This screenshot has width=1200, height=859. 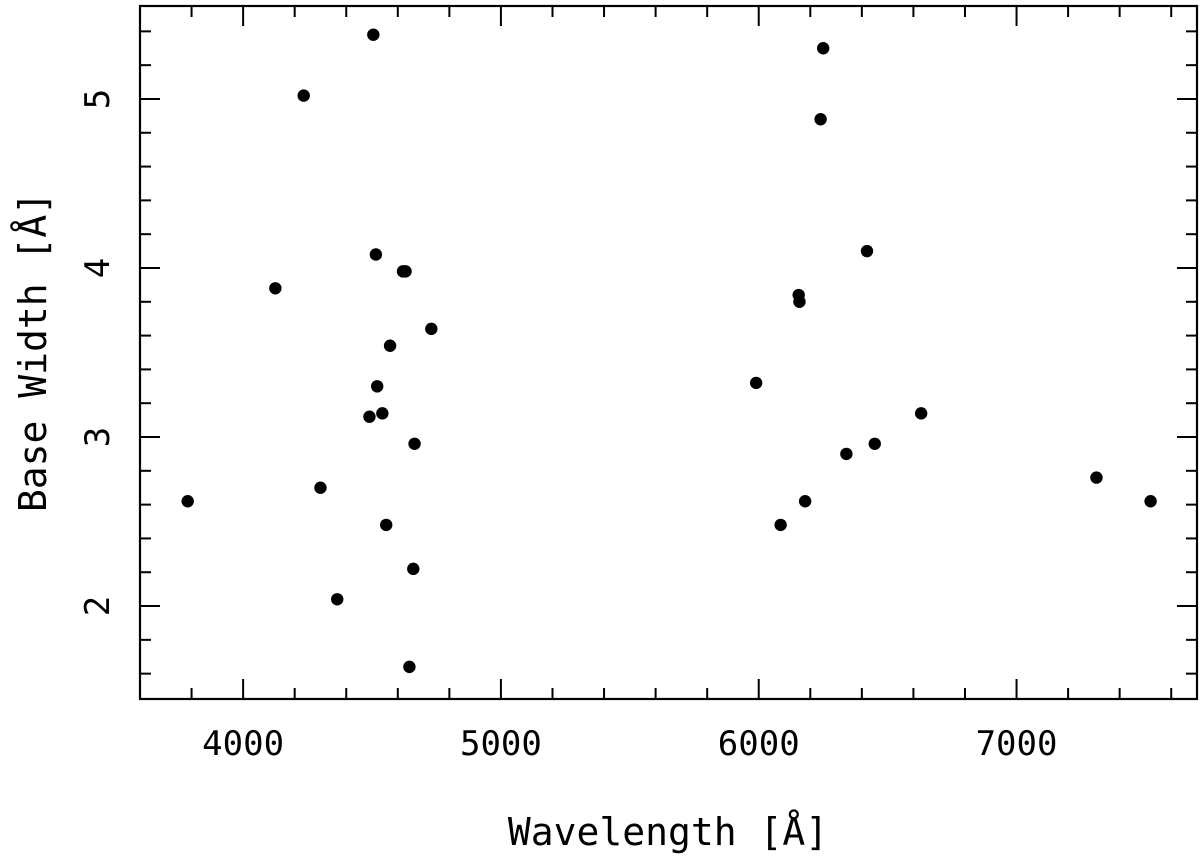 I want to click on y-tick-label: 4, so click(x=98, y=268).